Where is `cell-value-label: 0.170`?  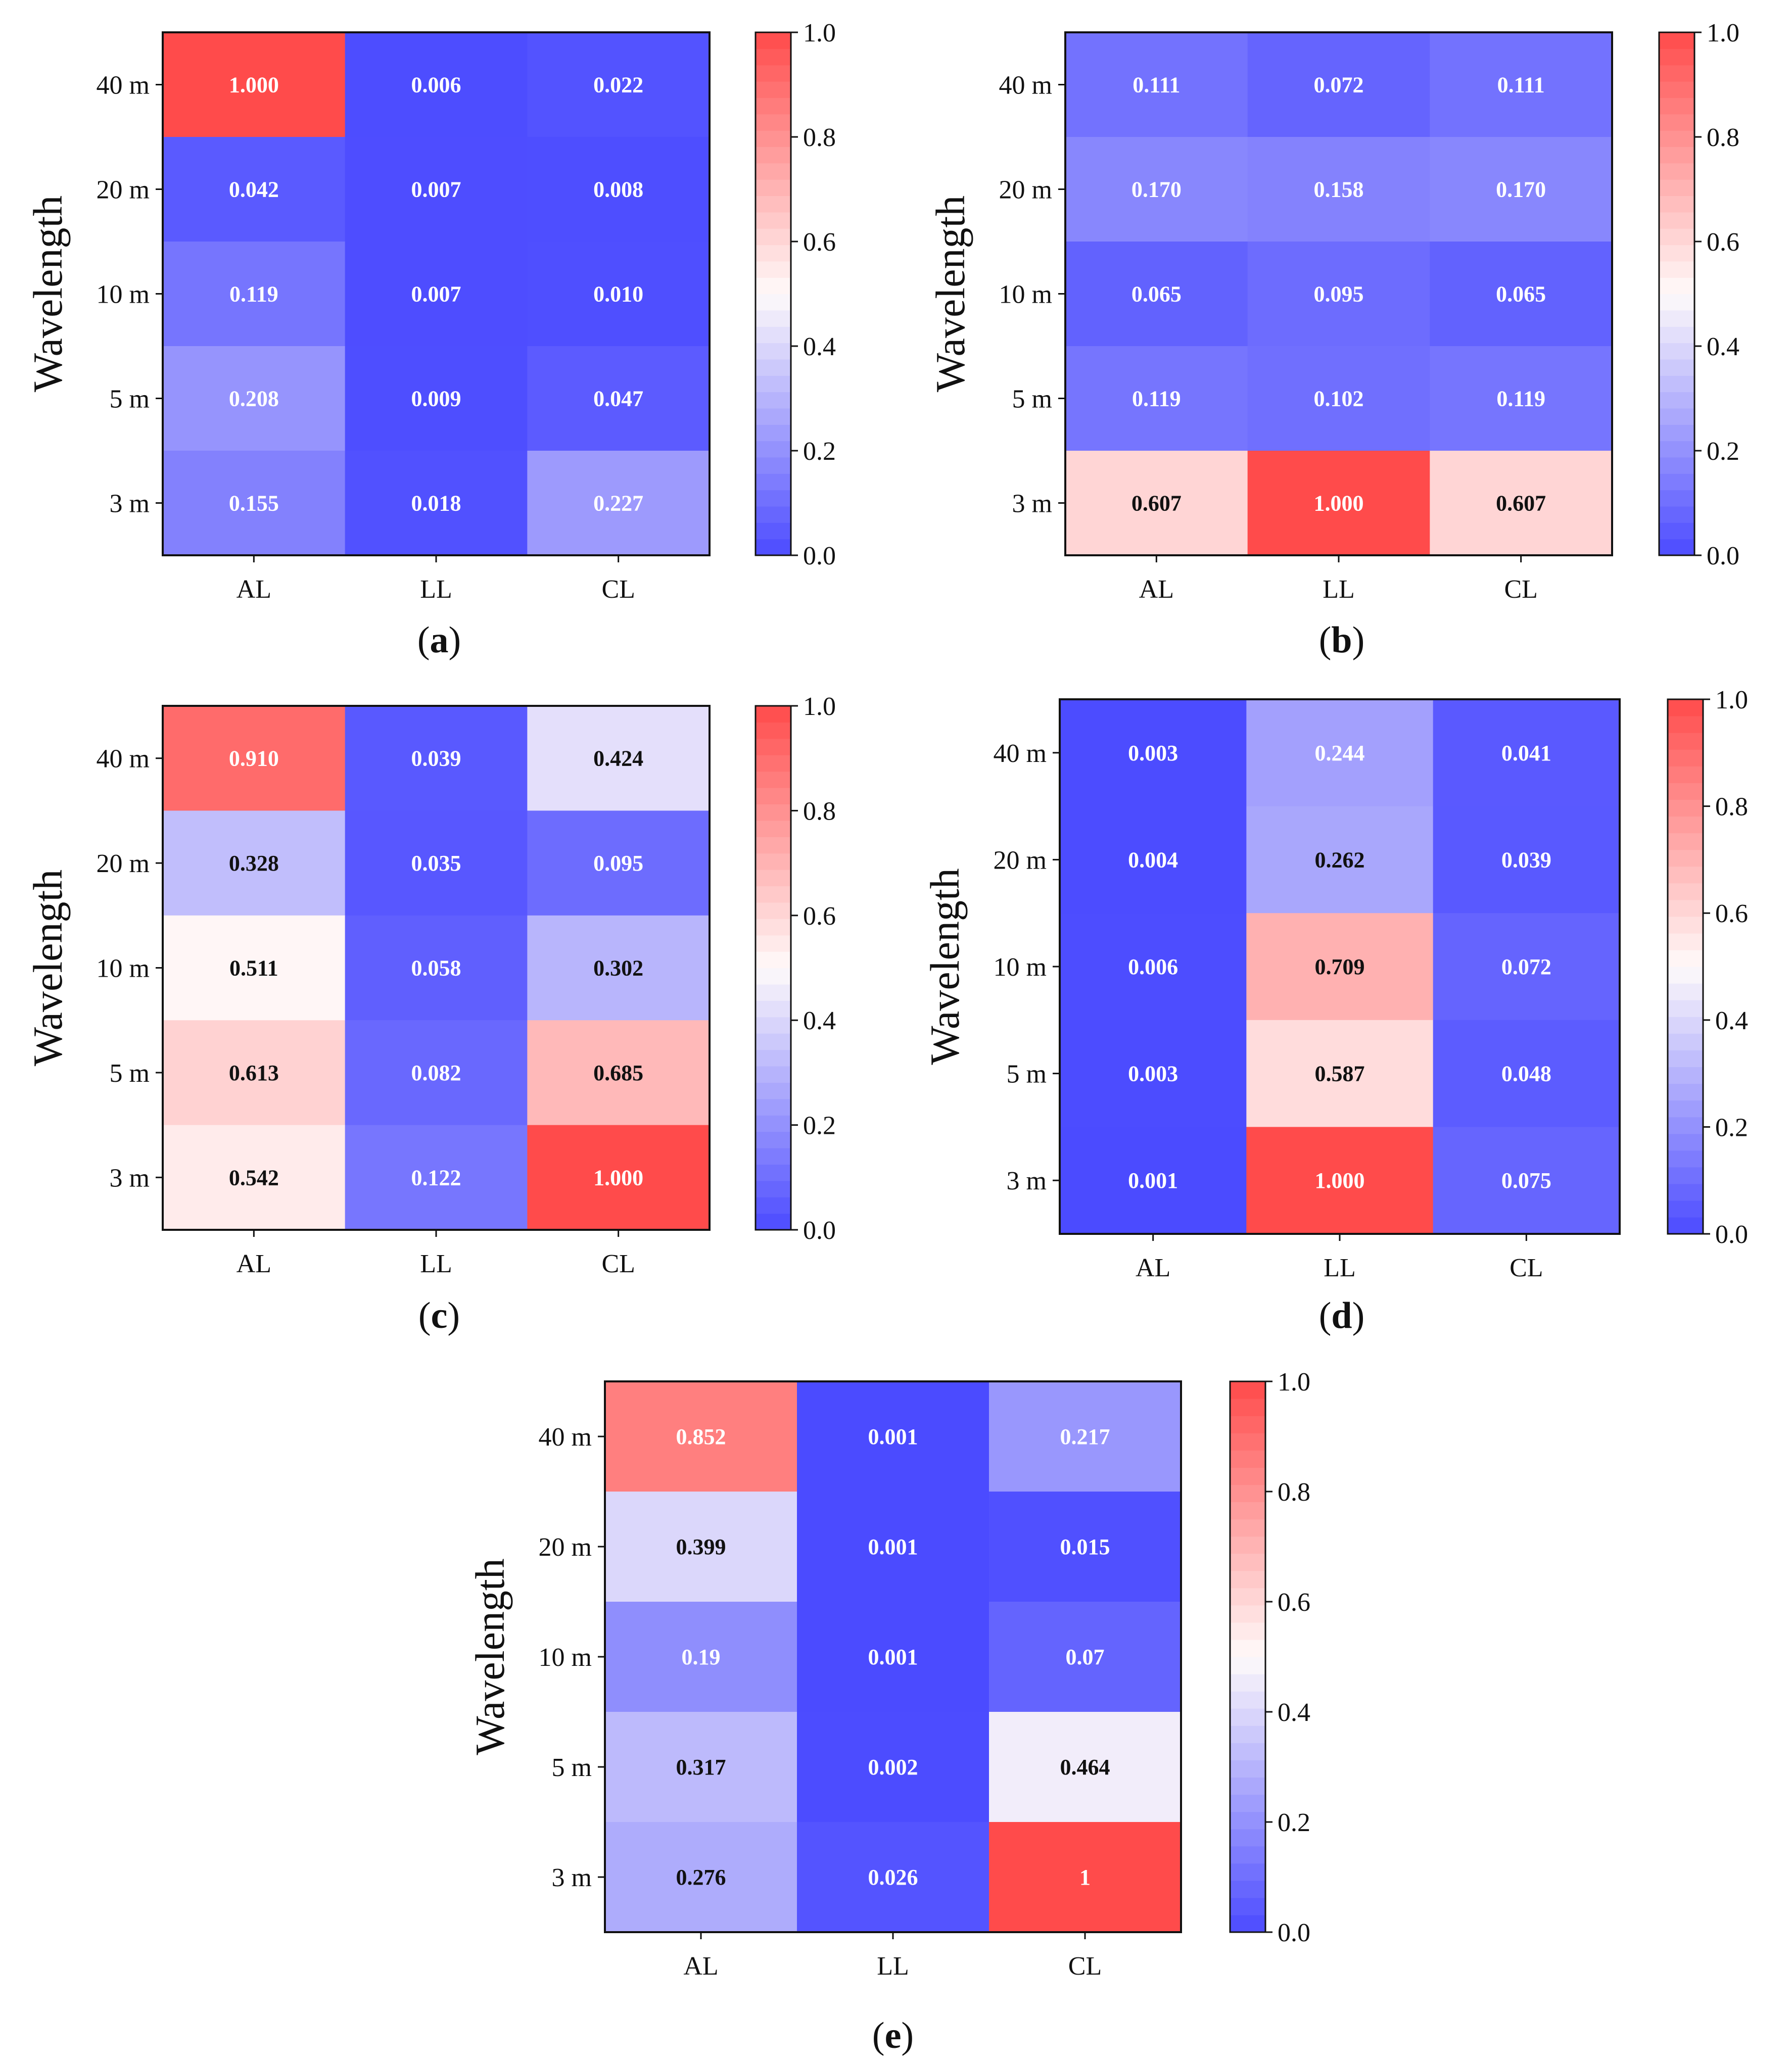
cell-value-label: 0.170 is located at coordinates (1521, 190).